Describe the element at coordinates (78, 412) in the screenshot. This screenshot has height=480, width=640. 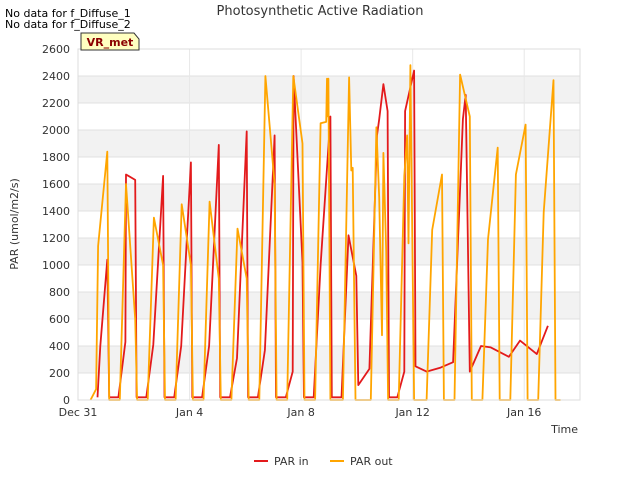
I see `x-tick-label: Dec 31` at that location.